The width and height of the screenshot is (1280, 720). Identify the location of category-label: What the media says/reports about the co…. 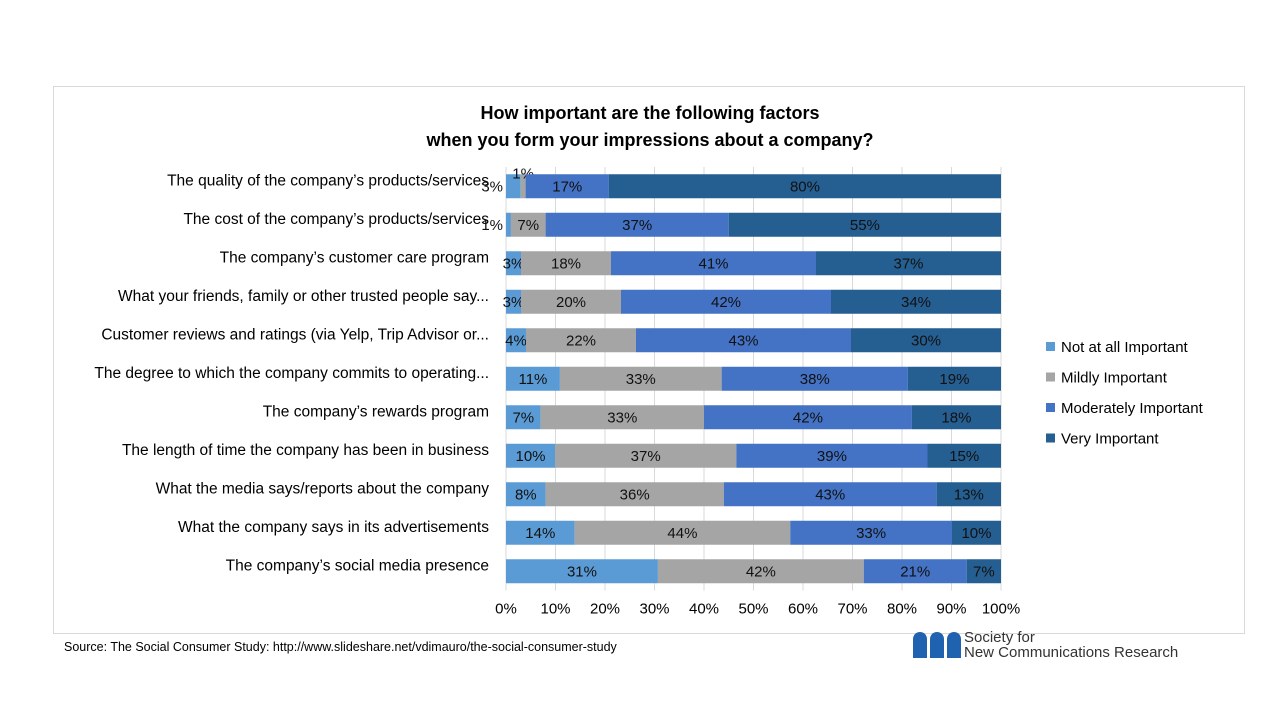
(323, 488).